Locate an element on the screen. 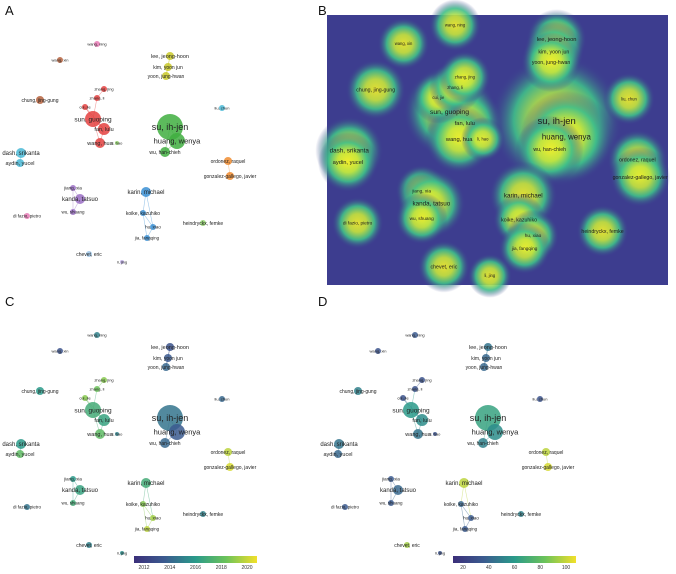  node-label-yoon: yoon, jung-hwan is located at coordinates (484, 368).